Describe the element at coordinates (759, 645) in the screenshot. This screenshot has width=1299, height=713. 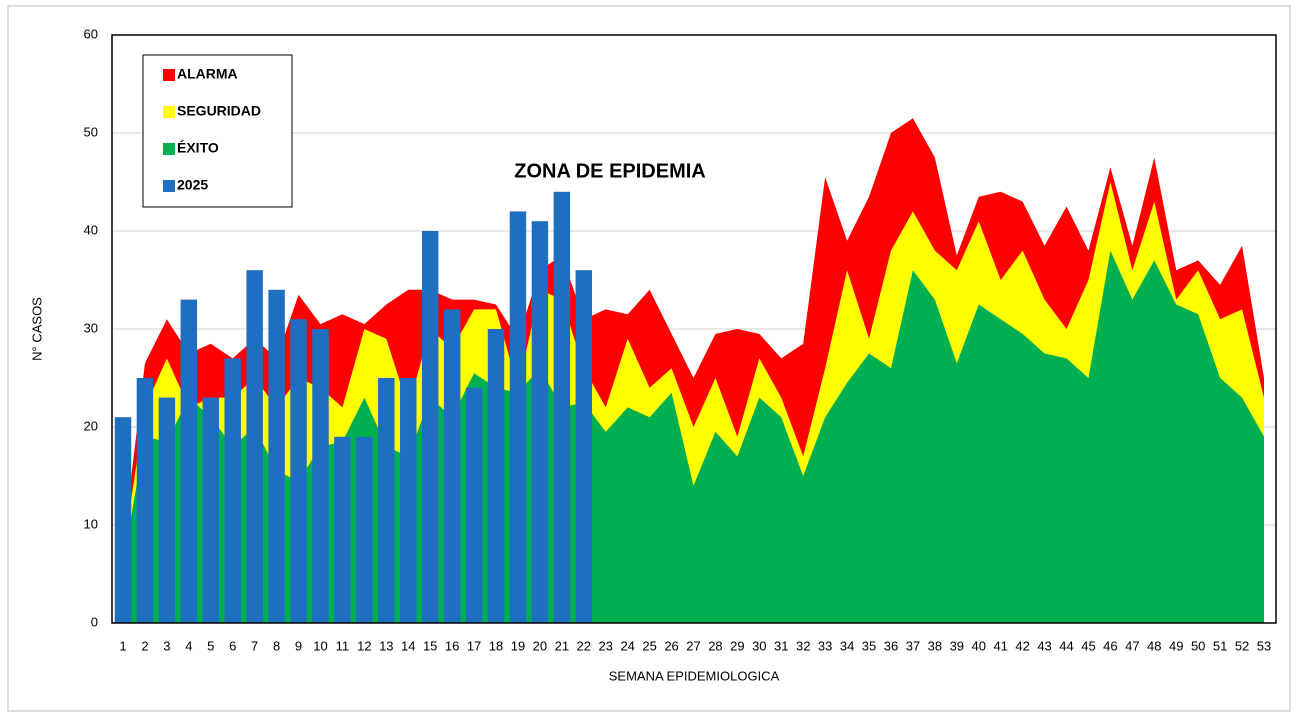
I see `x-tick-label: 30` at that location.